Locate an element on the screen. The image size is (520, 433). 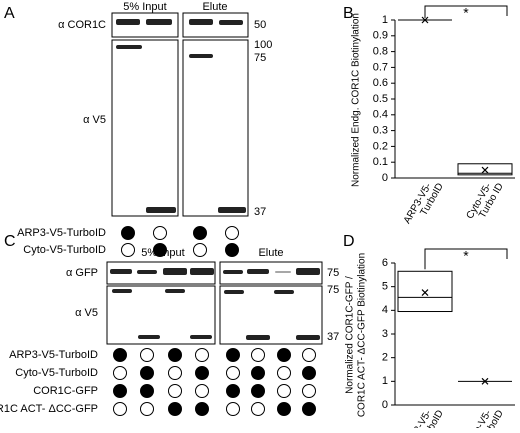
y-tick-label: 0.8 is located at coordinates (380, 52).